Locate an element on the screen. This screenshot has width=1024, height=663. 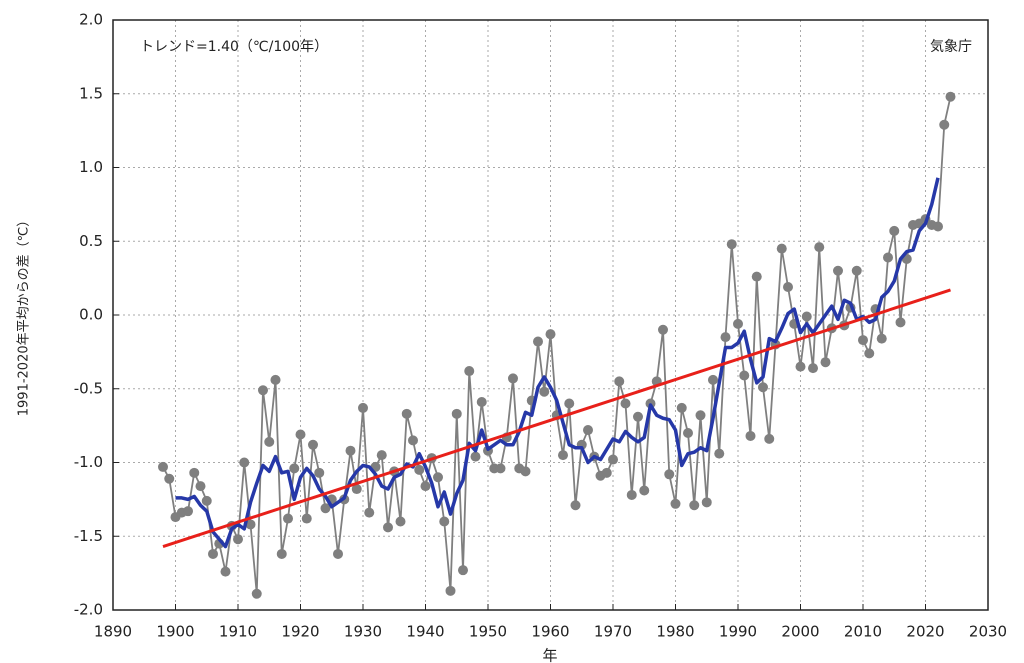
y-tick-label: -2.0 is located at coordinates (88, 610).